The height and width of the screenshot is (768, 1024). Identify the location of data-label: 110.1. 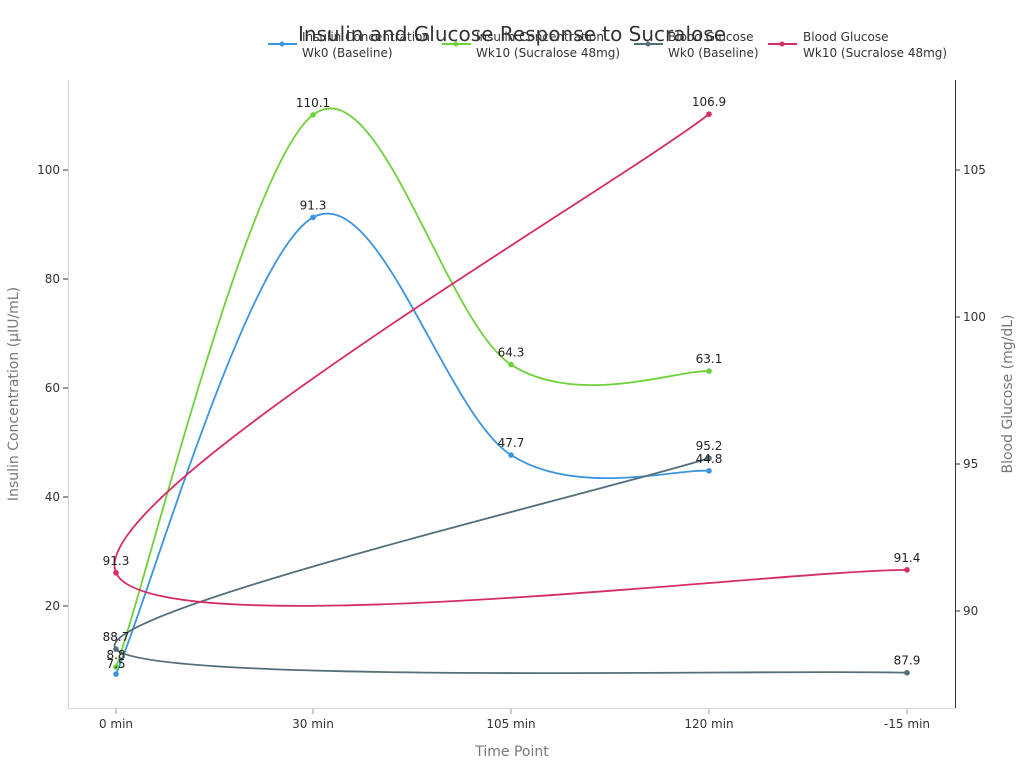
(313, 103).